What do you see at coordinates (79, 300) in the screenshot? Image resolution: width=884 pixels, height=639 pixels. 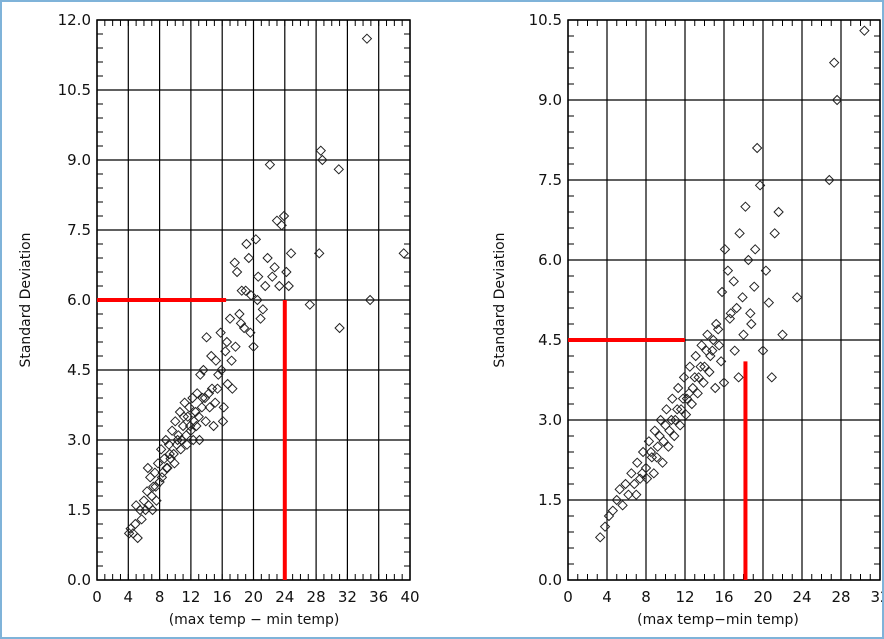 I see `y-tick-label: 6.0` at bounding box center [79, 300].